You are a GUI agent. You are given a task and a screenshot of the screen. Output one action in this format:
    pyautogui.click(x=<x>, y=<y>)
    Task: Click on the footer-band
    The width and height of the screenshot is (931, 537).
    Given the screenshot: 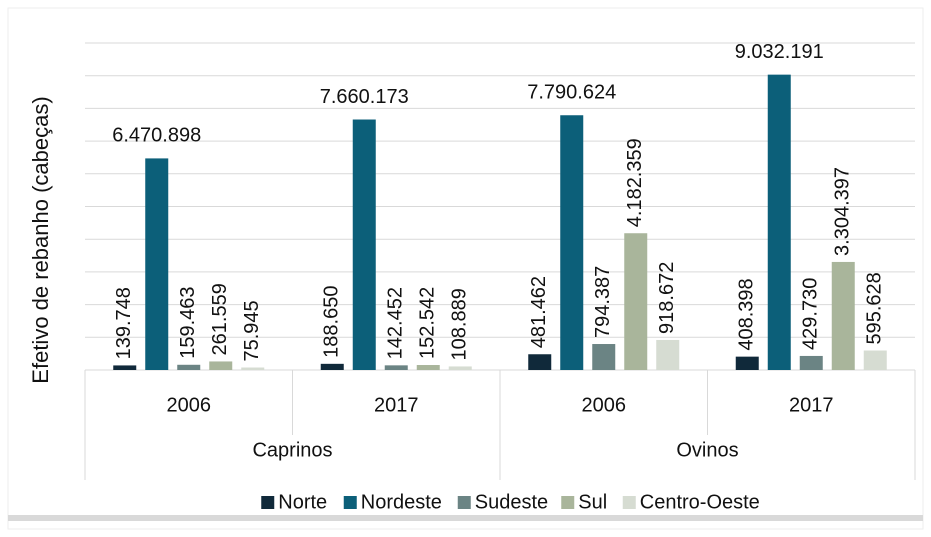 What is the action you would take?
    pyautogui.click(x=465, y=518)
    